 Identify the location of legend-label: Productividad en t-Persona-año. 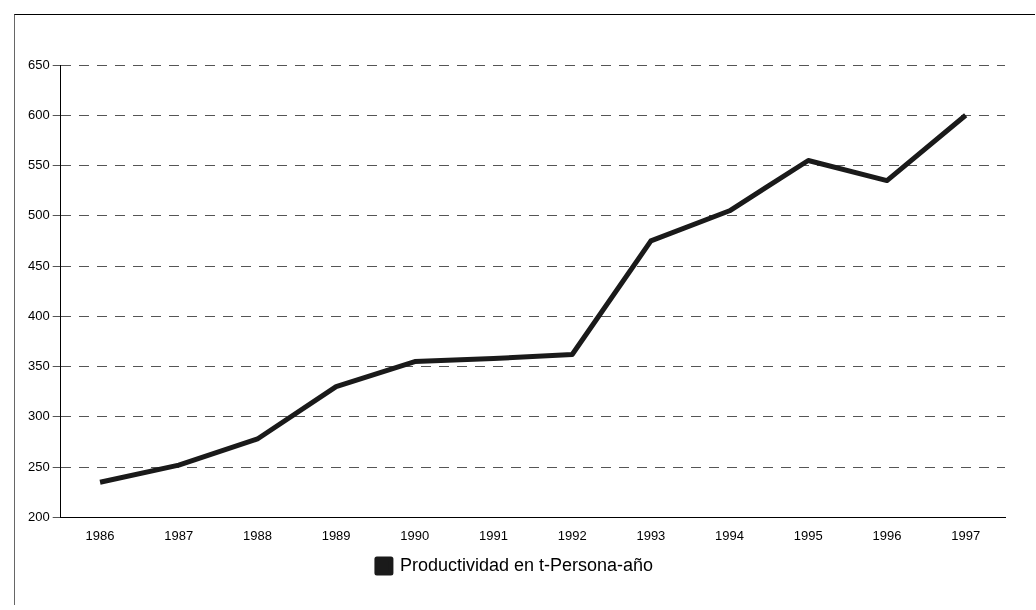
(526, 564).